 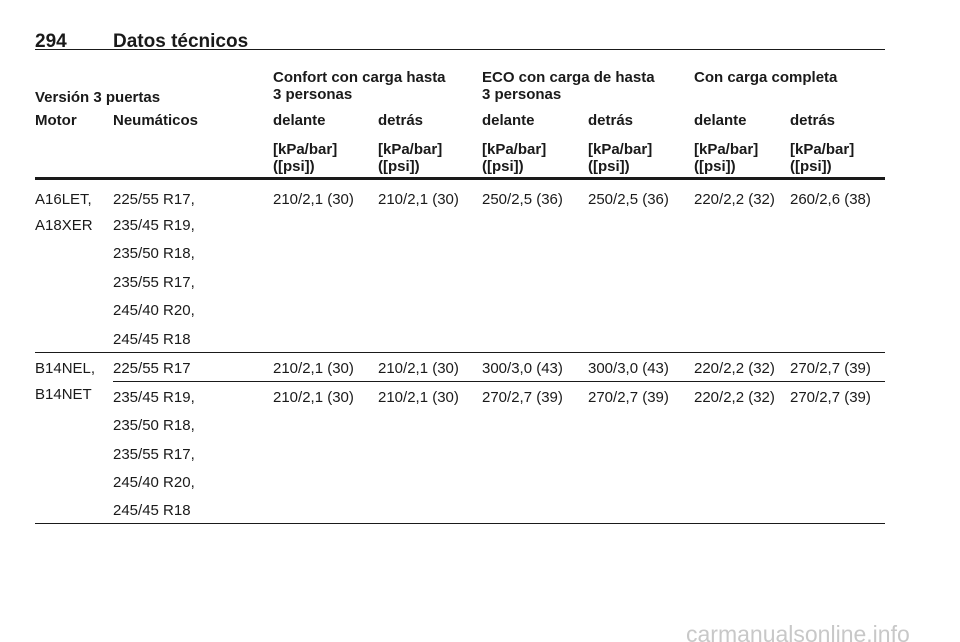 What do you see at coordinates (65, 368) in the screenshot?
I see `motor: B14NEL,` at bounding box center [65, 368].